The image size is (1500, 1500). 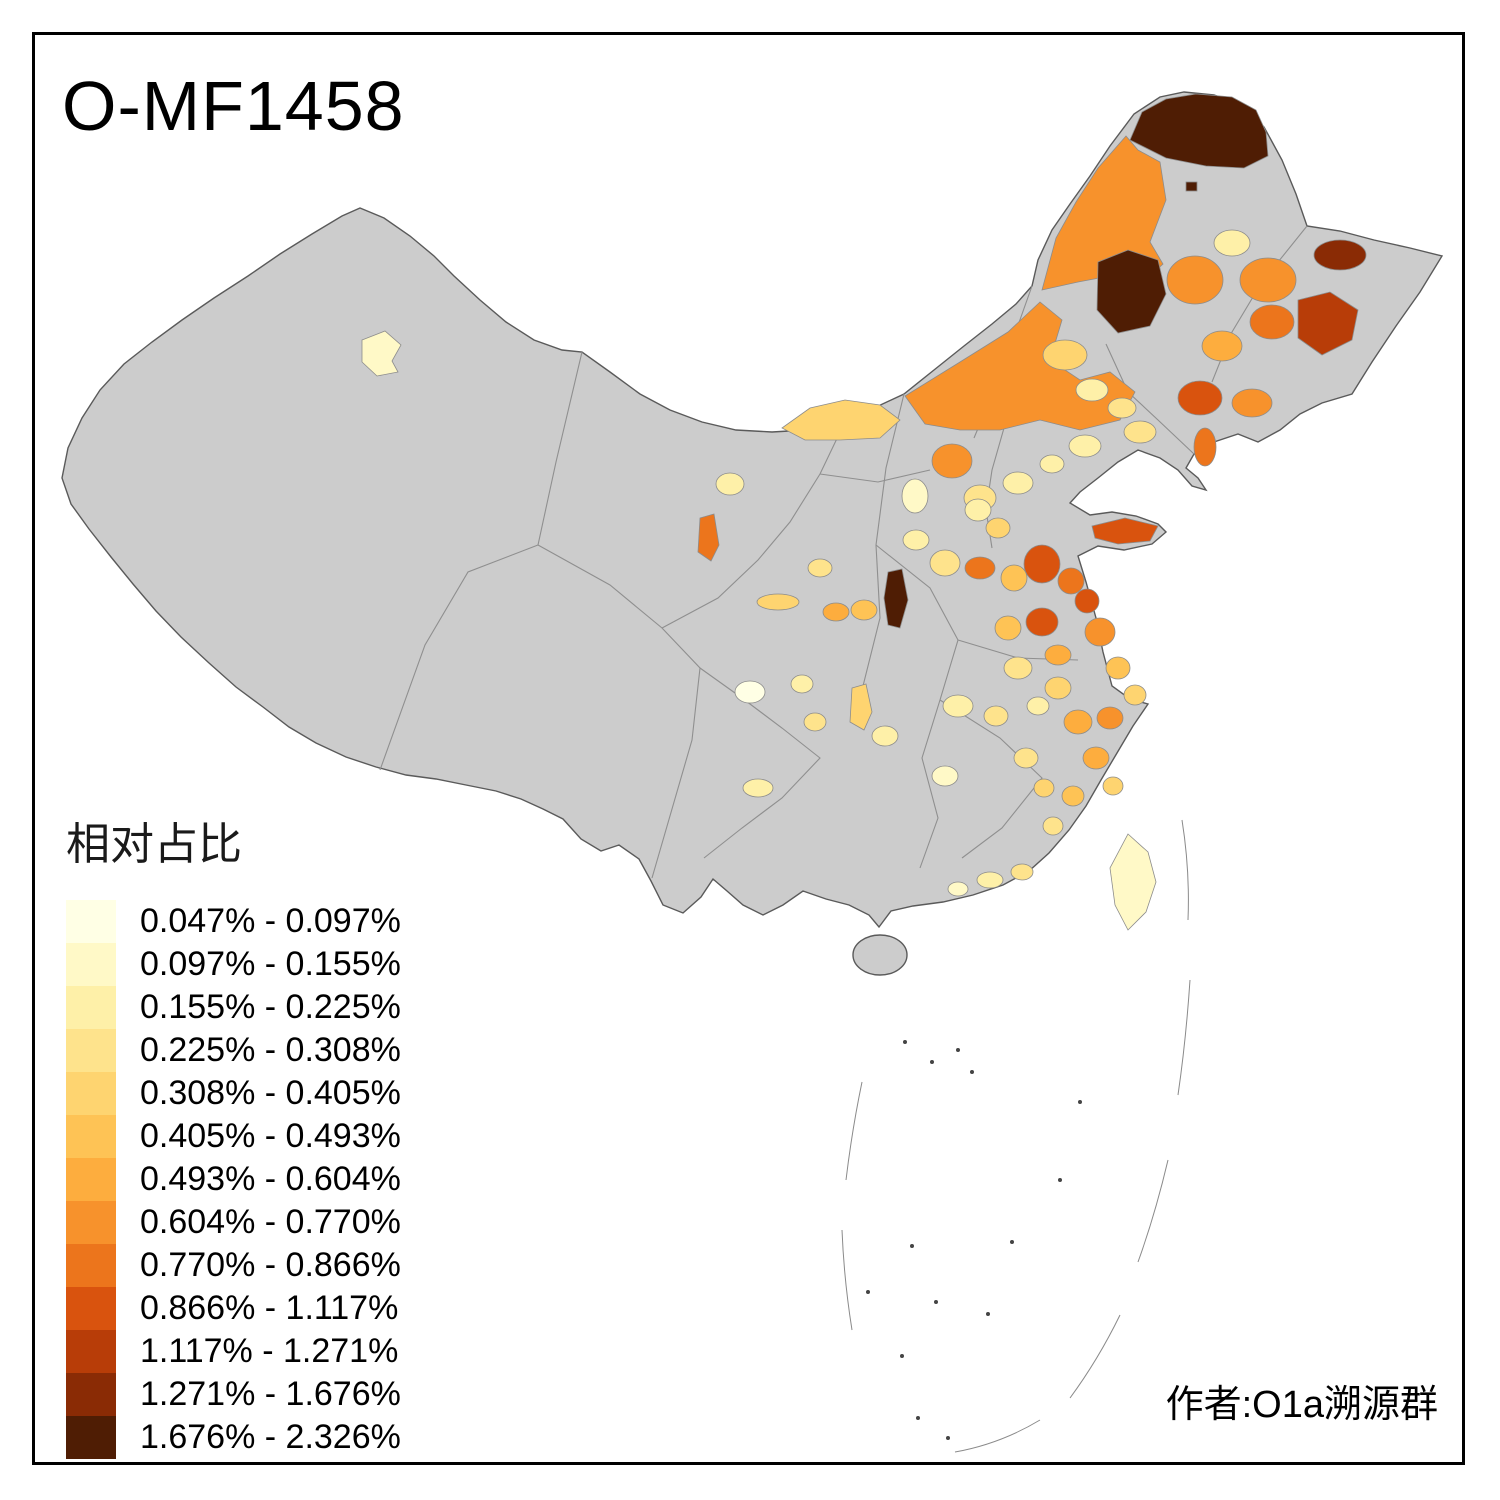 I want to click on legend-label: 0.047% - 0.097%, so click(x=270, y=921).